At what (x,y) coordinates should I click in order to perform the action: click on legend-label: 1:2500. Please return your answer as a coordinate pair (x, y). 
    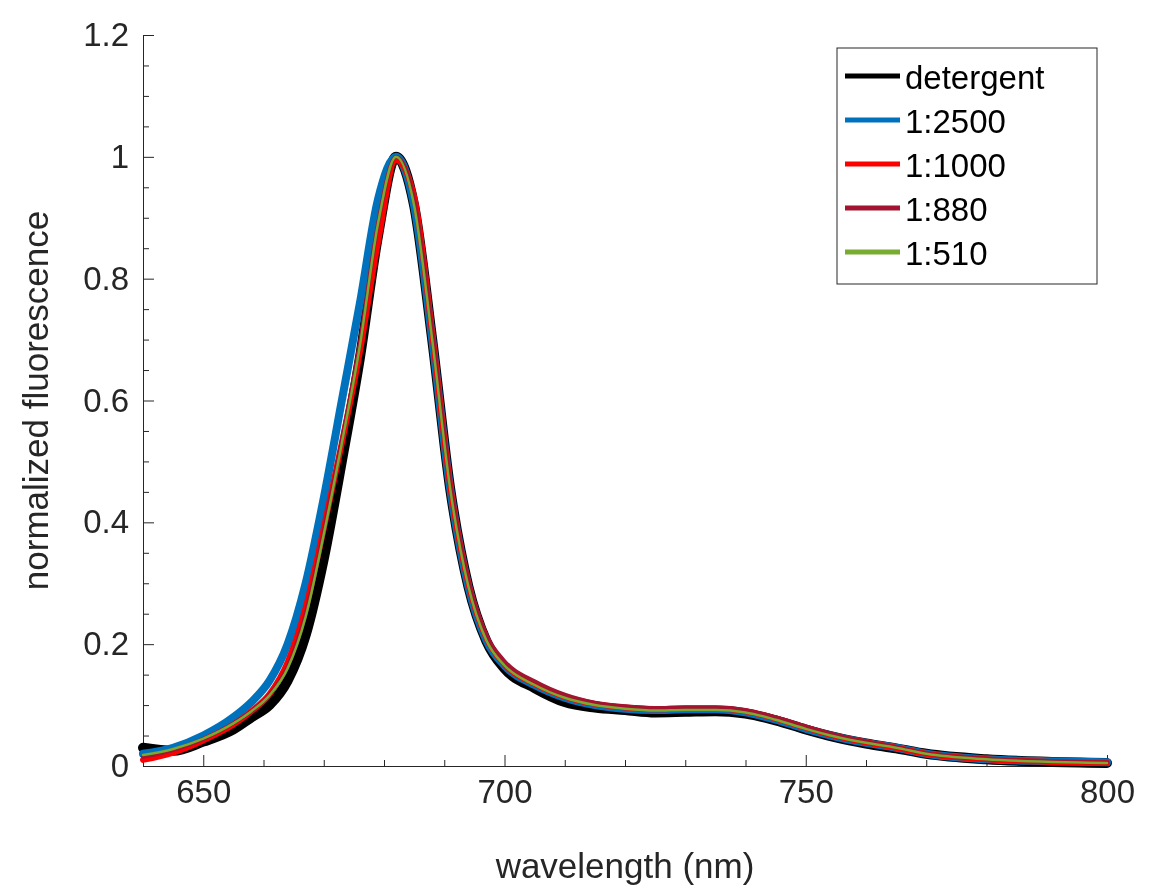
    Looking at the image, I should click on (955, 121).